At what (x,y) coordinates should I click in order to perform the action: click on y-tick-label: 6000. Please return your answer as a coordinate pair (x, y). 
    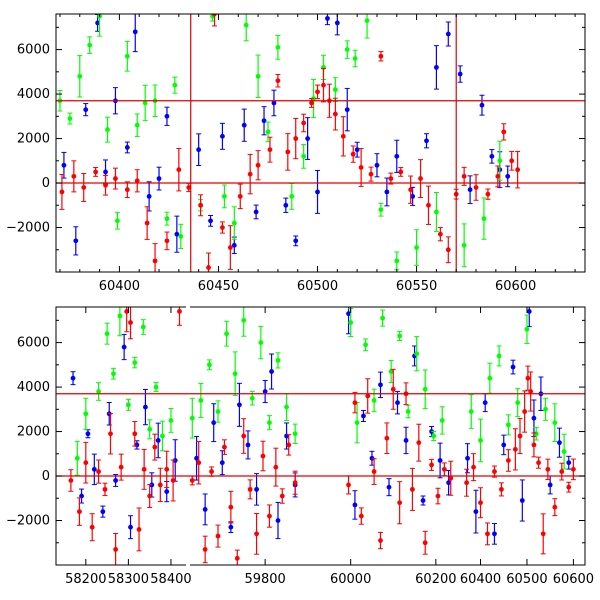
    Looking at the image, I should click on (33, 50).